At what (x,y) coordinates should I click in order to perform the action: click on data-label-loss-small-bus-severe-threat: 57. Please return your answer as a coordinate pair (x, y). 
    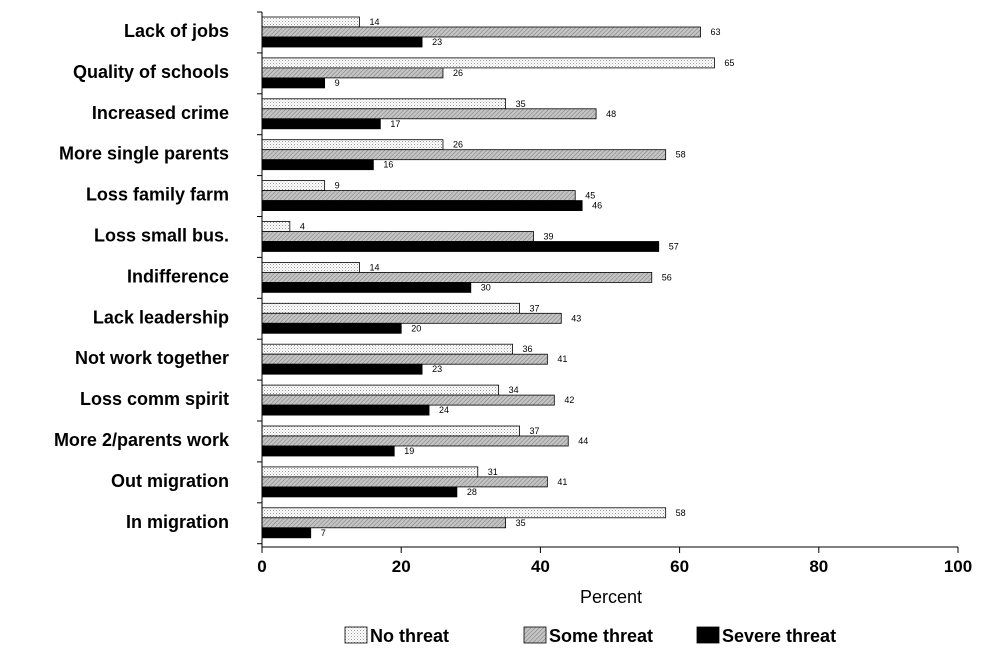
    Looking at the image, I should click on (674, 247).